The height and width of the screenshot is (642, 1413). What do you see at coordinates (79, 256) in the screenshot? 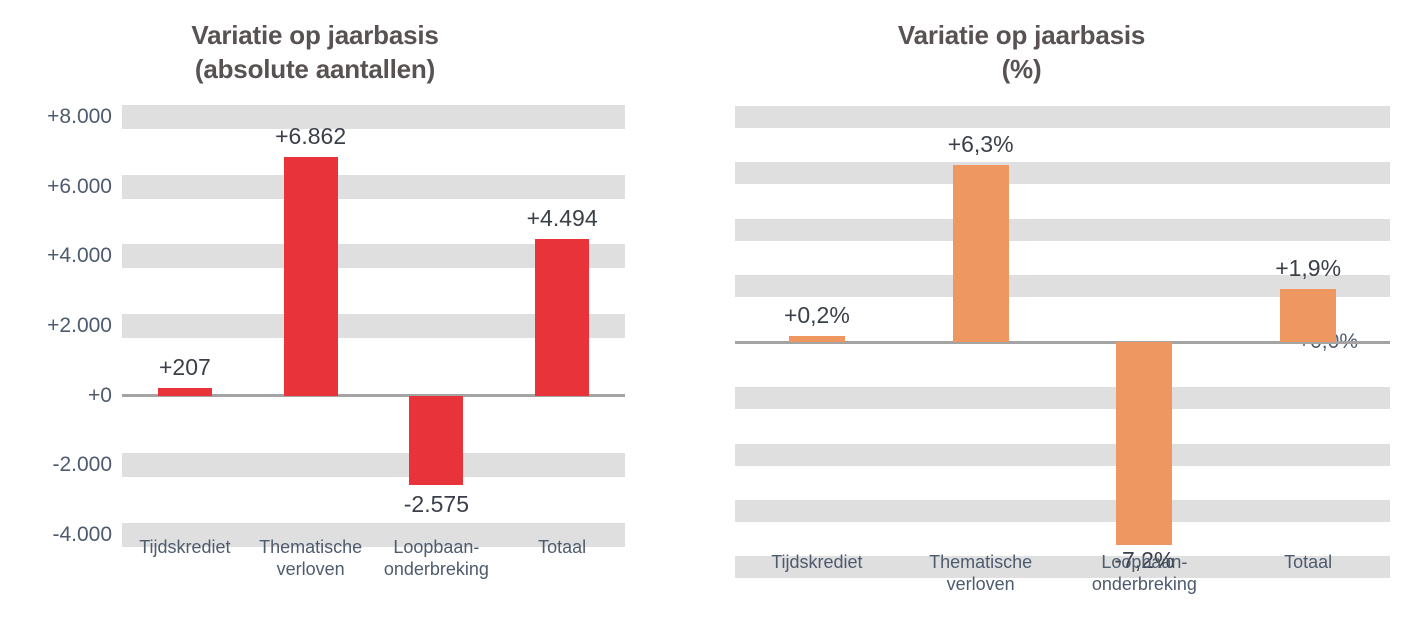
I see `y-axis-tick-label: +4.000` at bounding box center [79, 256].